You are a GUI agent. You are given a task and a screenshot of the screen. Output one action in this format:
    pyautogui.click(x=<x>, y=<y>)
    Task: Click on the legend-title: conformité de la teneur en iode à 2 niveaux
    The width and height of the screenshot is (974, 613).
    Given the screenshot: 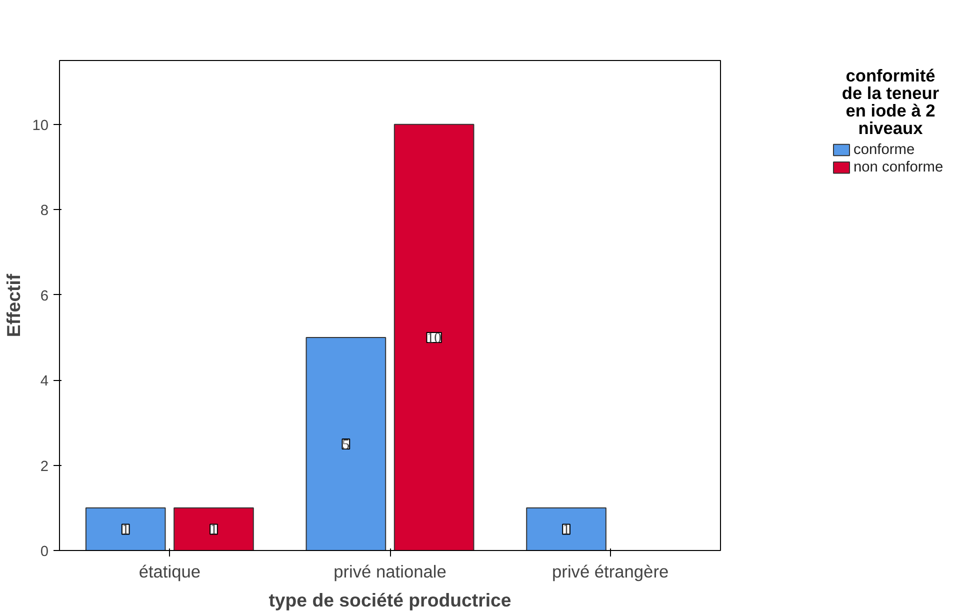 What is the action you would take?
    pyautogui.click(x=891, y=101)
    